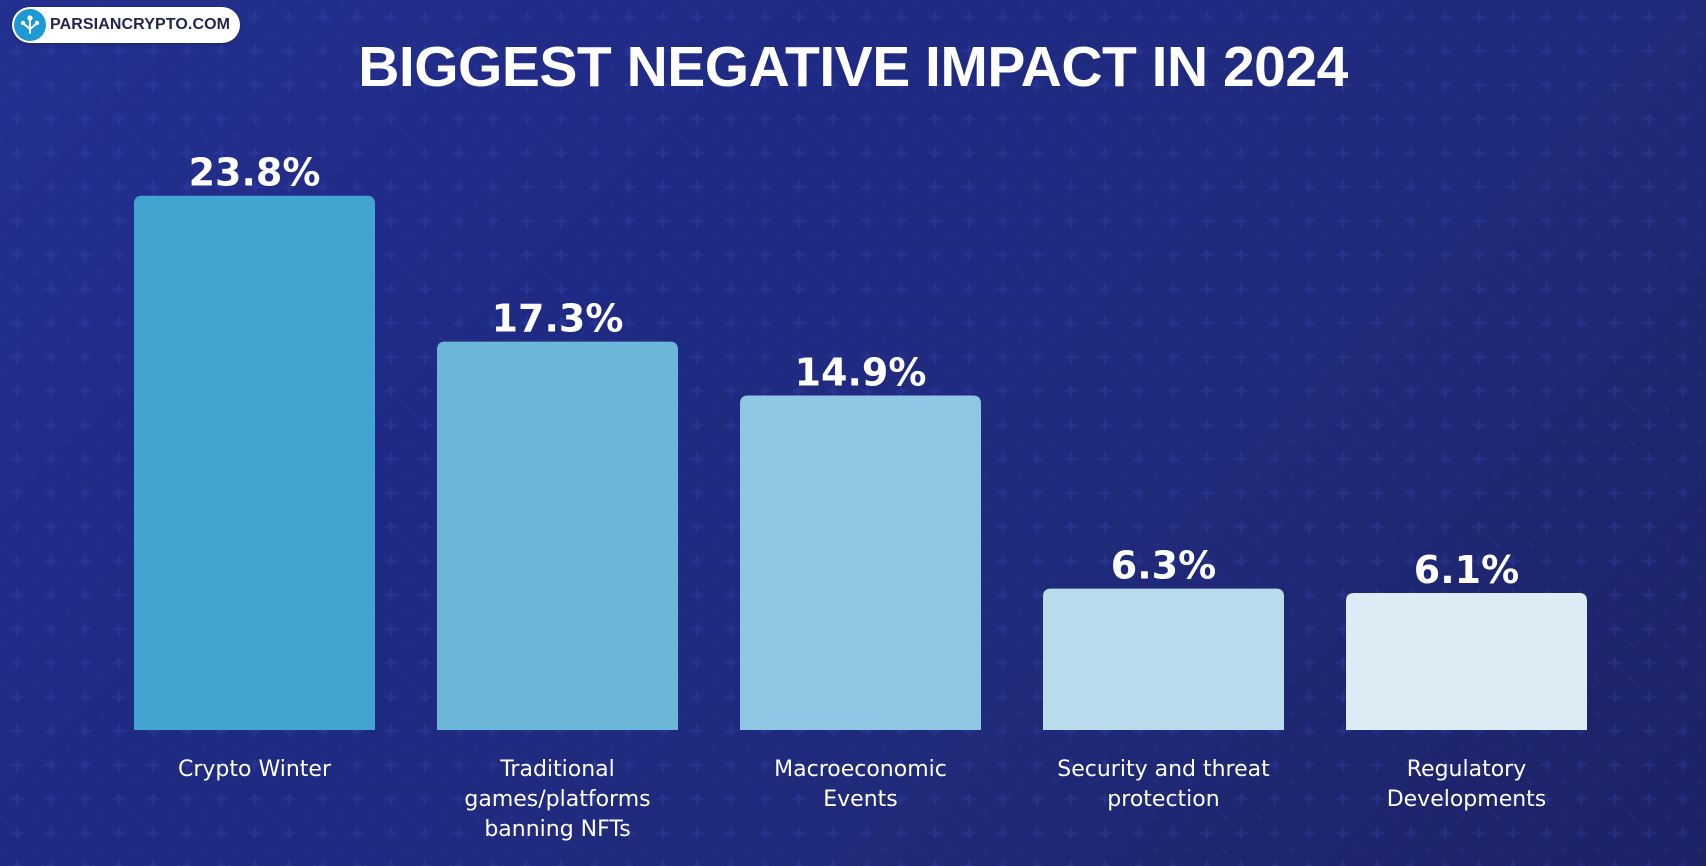 This screenshot has height=866, width=1706. I want to click on logo-badge: PARSIANCRYPTO.COM, so click(126, 25).